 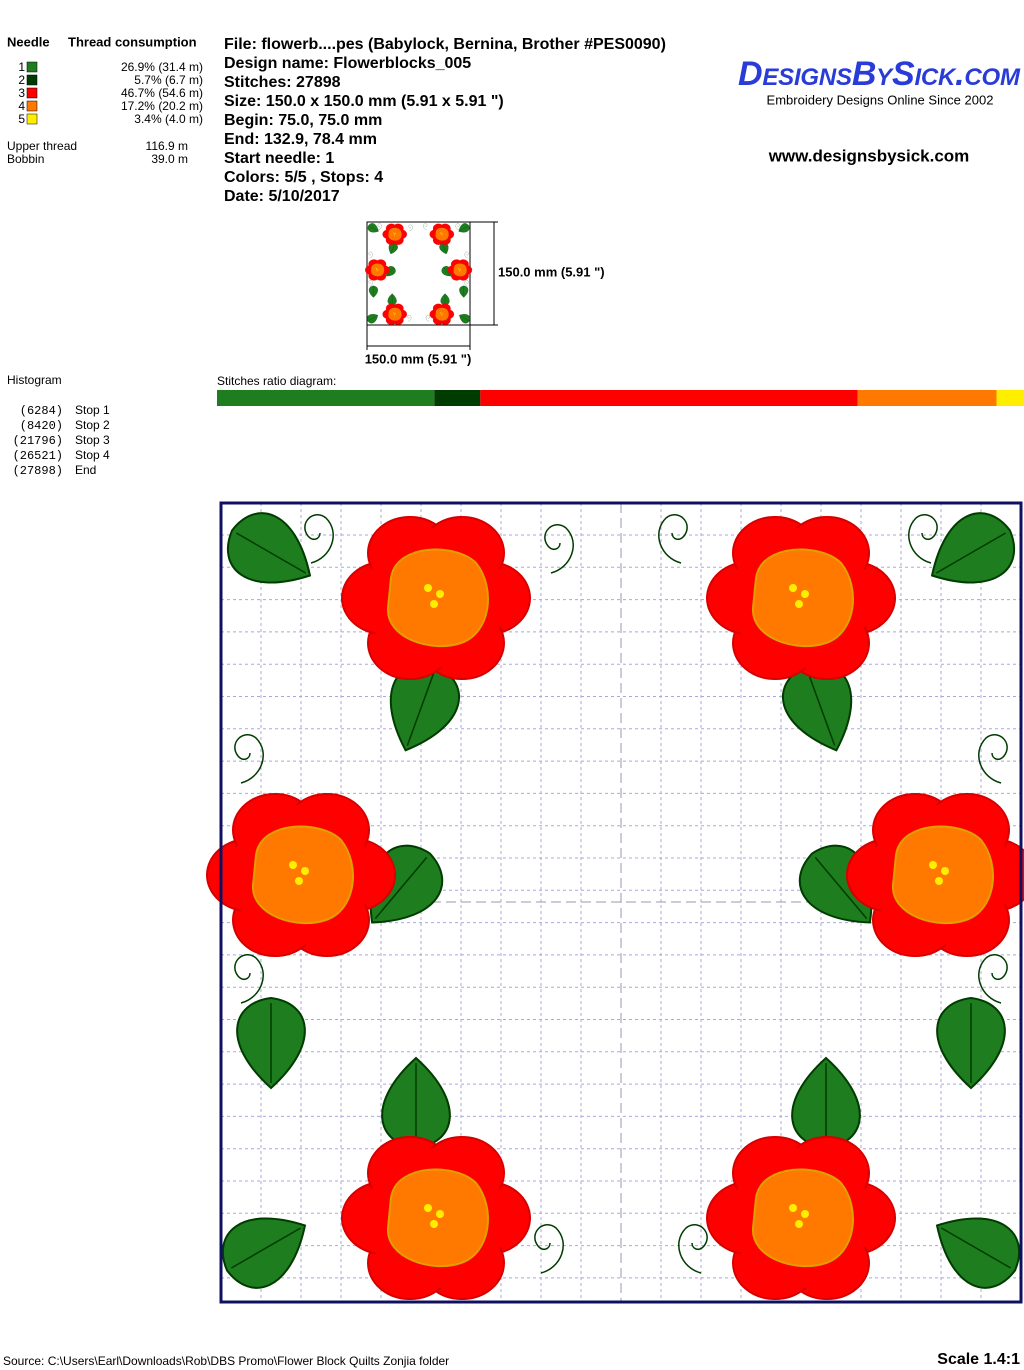 What do you see at coordinates (92, 410) in the screenshot?
I see `stop-label: Stop 1` at bounding box center [92, 410].